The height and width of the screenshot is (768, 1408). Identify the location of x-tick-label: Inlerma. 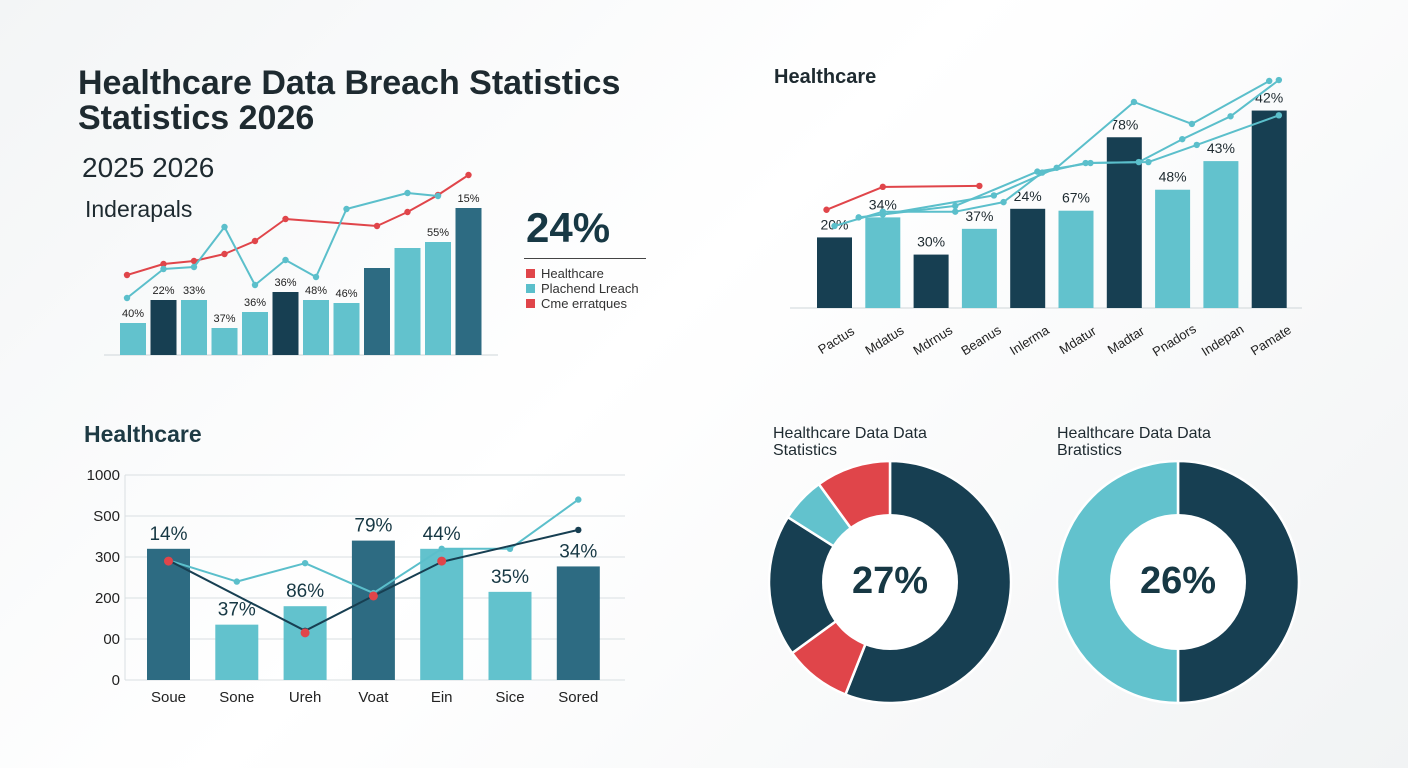
(1029, 340).